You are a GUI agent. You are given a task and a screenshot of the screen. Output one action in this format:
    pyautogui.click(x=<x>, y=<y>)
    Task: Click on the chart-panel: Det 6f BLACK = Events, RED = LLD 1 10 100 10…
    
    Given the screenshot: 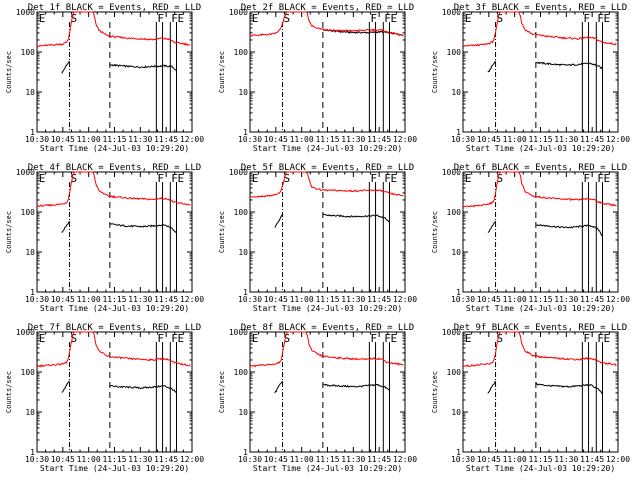 What is the action you would take?
    pyautogui.click(x=530, y=238)
    